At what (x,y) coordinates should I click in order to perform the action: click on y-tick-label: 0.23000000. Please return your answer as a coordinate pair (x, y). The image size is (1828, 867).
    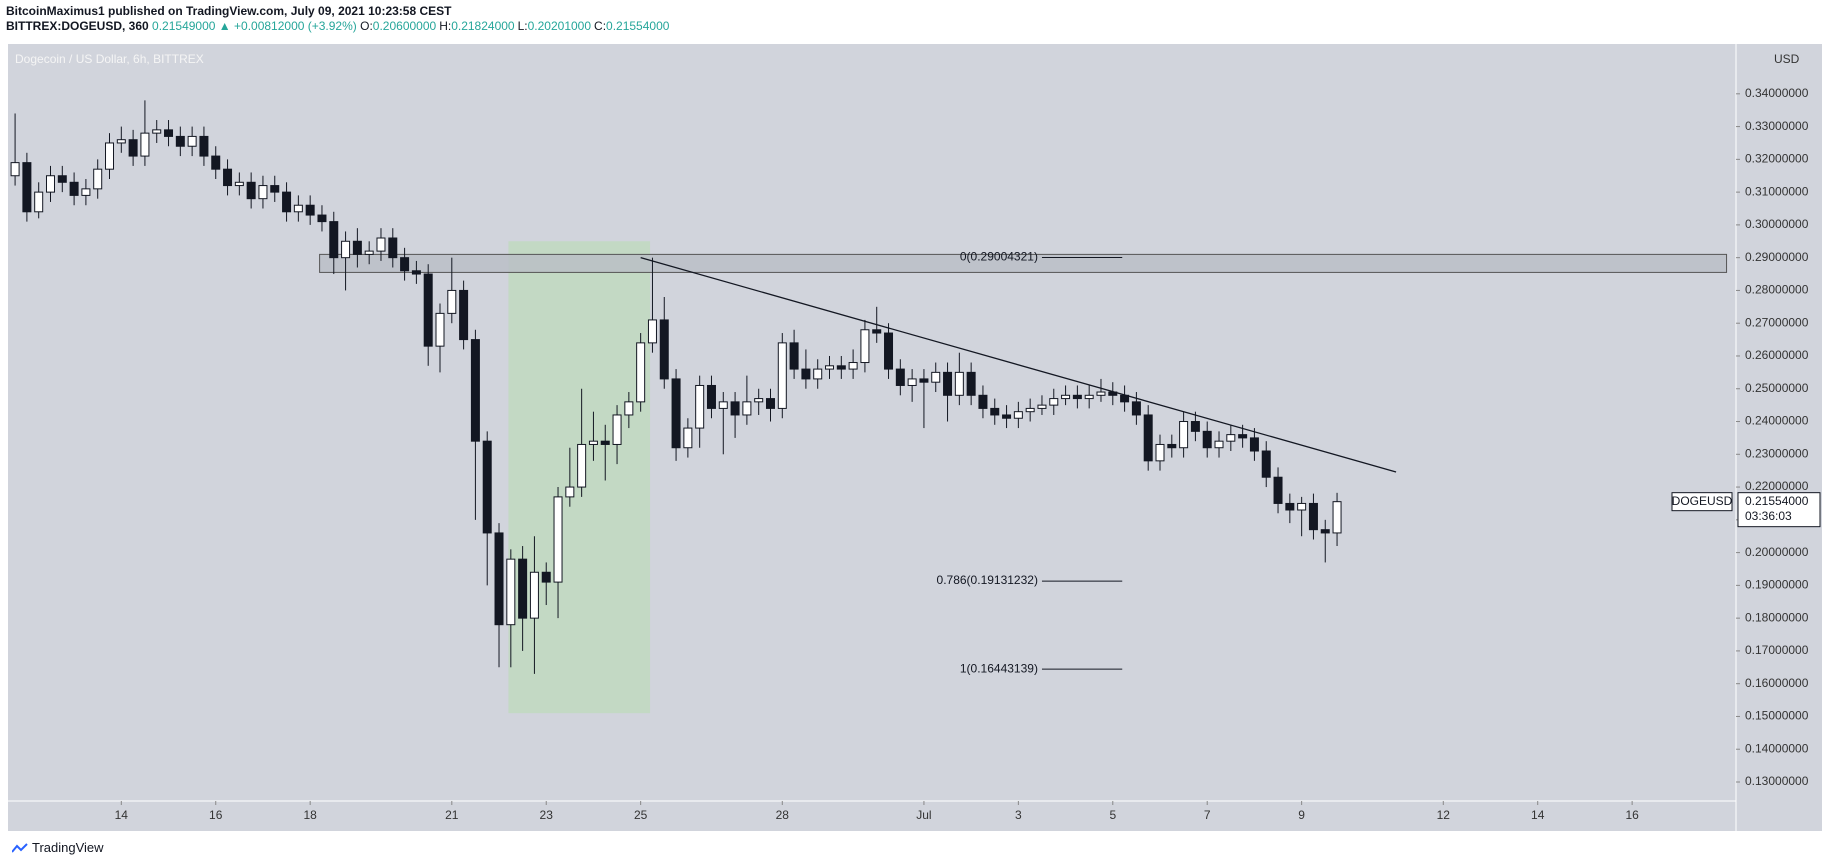
    Looking at the image, I should click on (1777, 453).